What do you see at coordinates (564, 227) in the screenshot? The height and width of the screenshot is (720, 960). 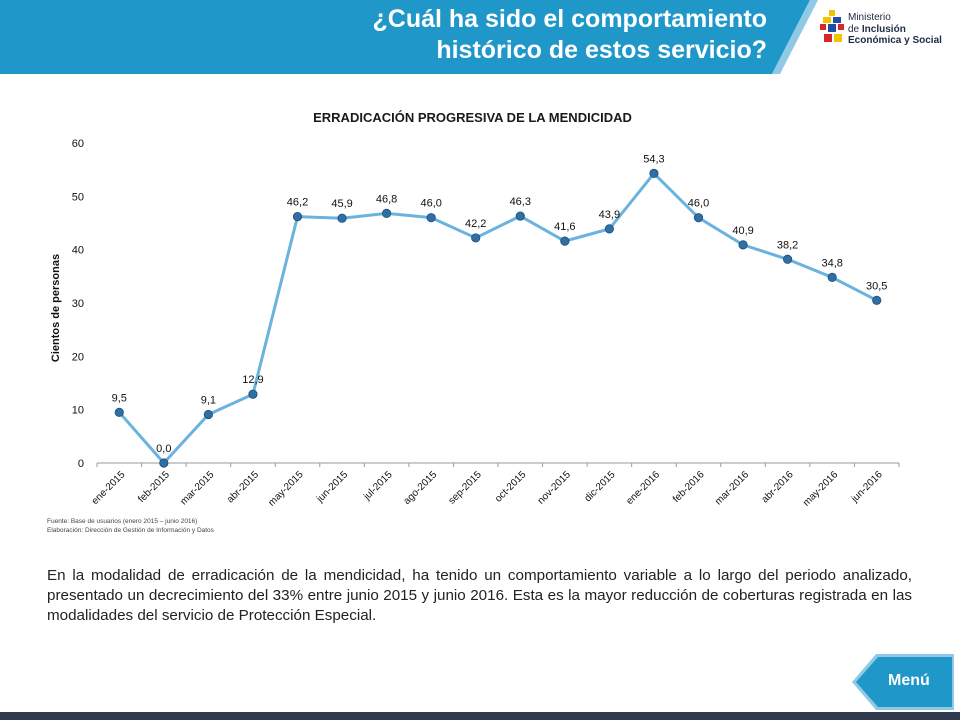 I see `data-label: 41,6` at bounding box center [564, 227].